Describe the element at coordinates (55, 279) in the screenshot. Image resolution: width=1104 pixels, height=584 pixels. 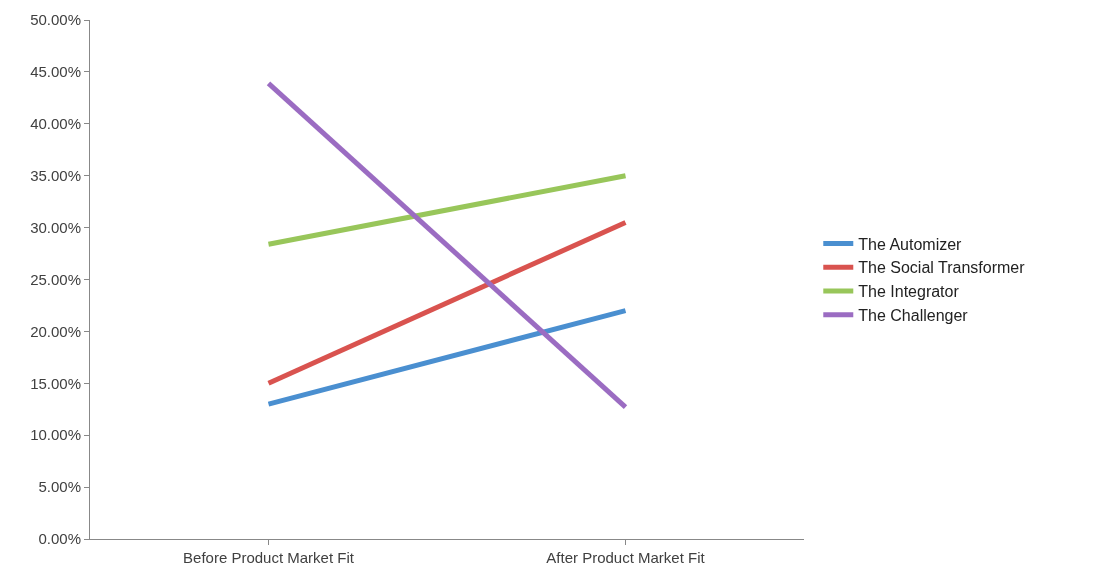
I see `y-tick-label: 25.00%` at that location.